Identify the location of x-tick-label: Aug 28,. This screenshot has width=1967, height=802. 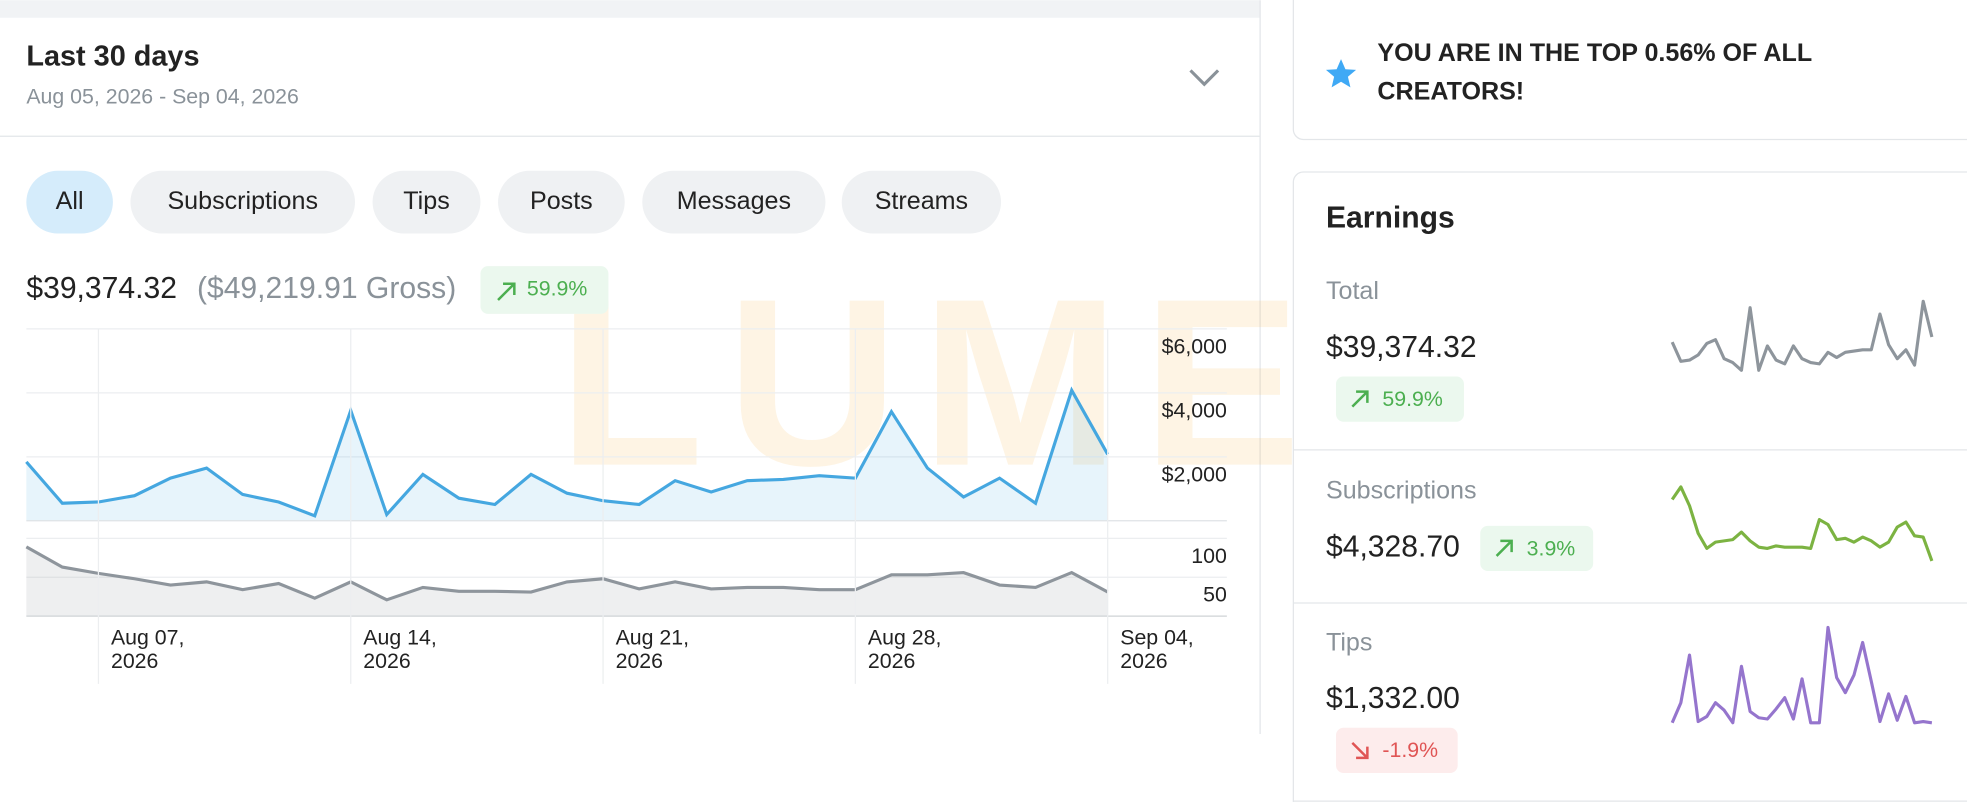
(904, 637).